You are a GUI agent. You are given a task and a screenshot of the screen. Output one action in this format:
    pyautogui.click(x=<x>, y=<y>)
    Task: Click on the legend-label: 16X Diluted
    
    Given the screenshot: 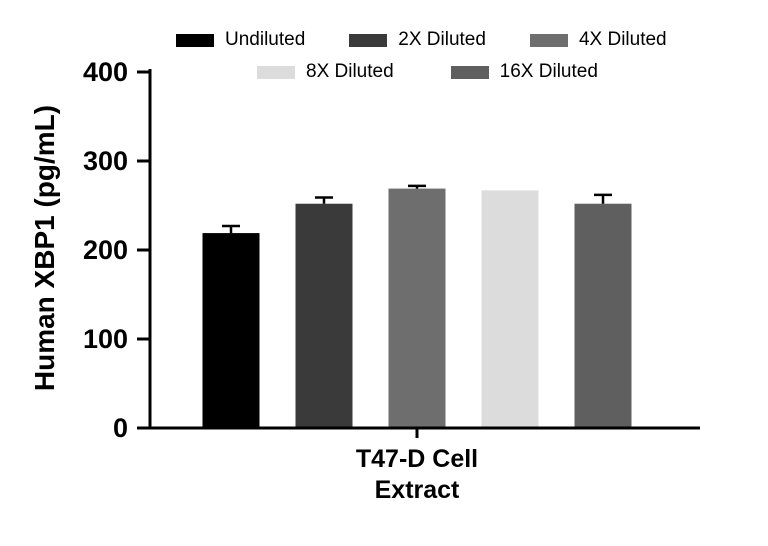 What is the action you would take?
    pyautogui.click(x=548, y=71)
    